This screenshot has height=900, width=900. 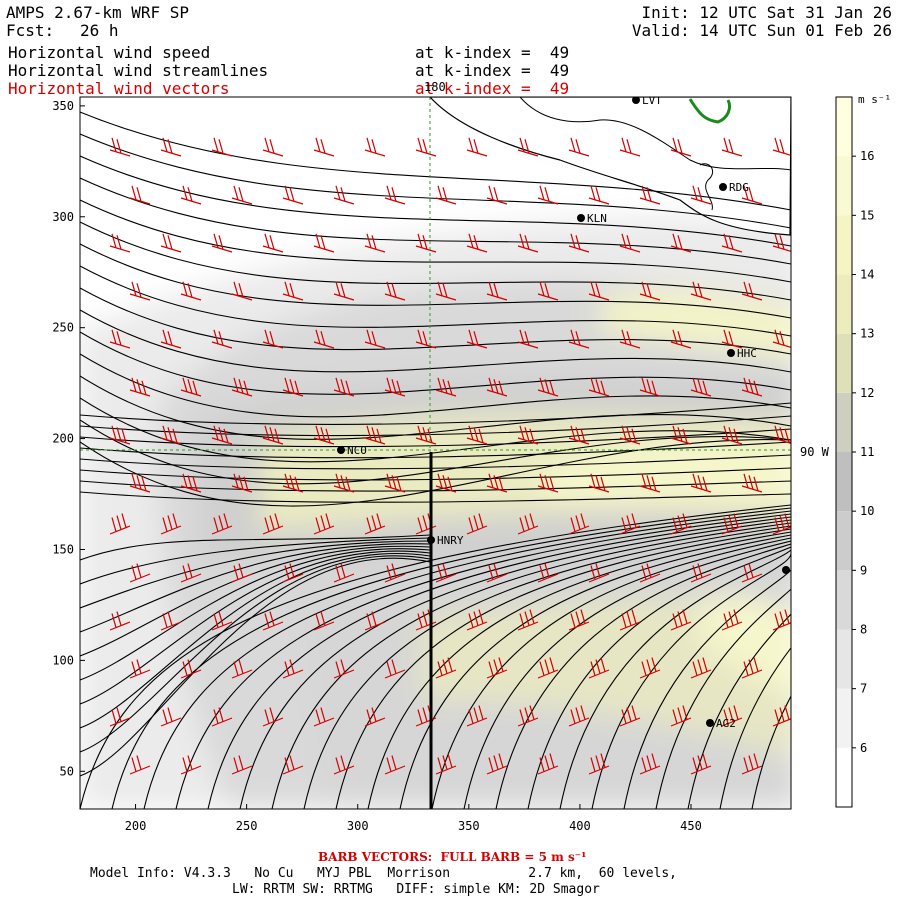 What do you see at coordinates (492, 52) in the screenshot?
I see `field-level: at k-index = 49` at bounding box center [492, 52].